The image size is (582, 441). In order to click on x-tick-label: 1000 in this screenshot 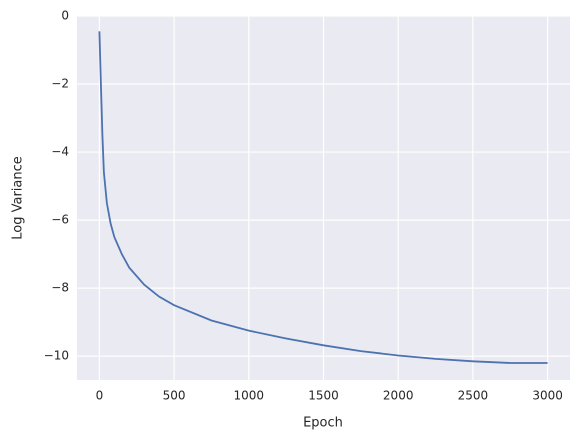, I will do `click(249, 396)`.